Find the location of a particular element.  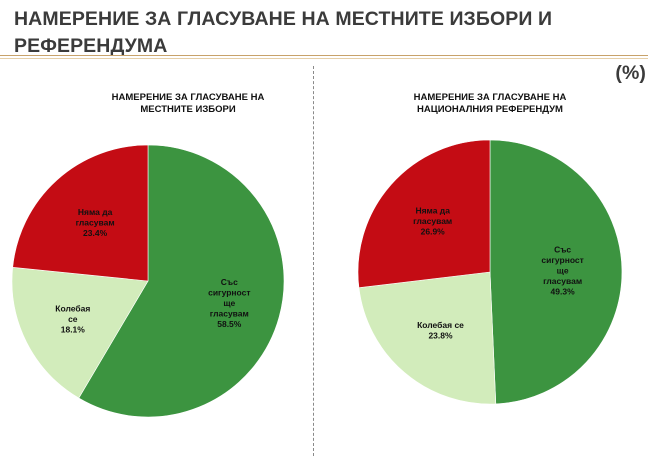

pie-2-label-hesitant-line: Колебая се is located at coordinates (440, 325).